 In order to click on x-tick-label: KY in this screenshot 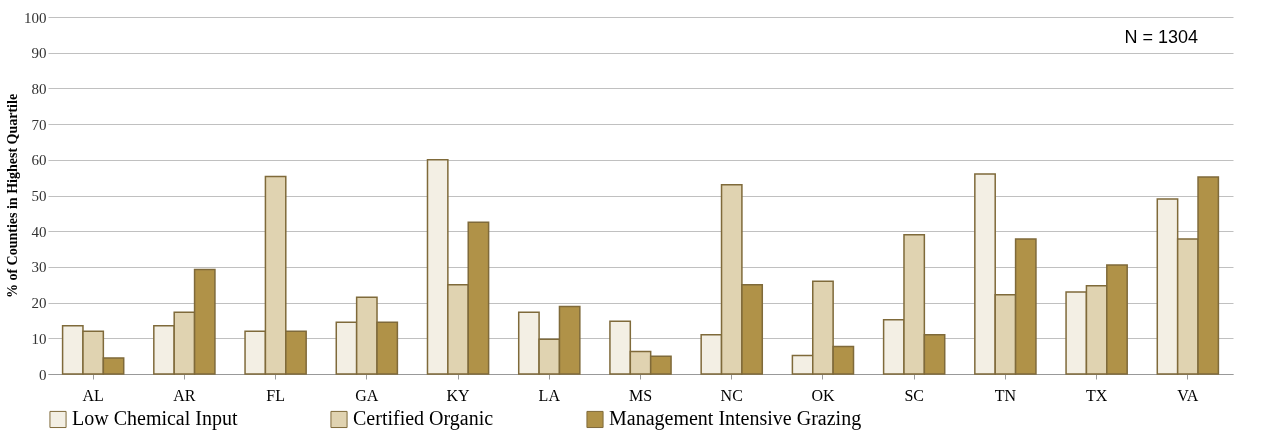, I will do `click(458, 395)`.